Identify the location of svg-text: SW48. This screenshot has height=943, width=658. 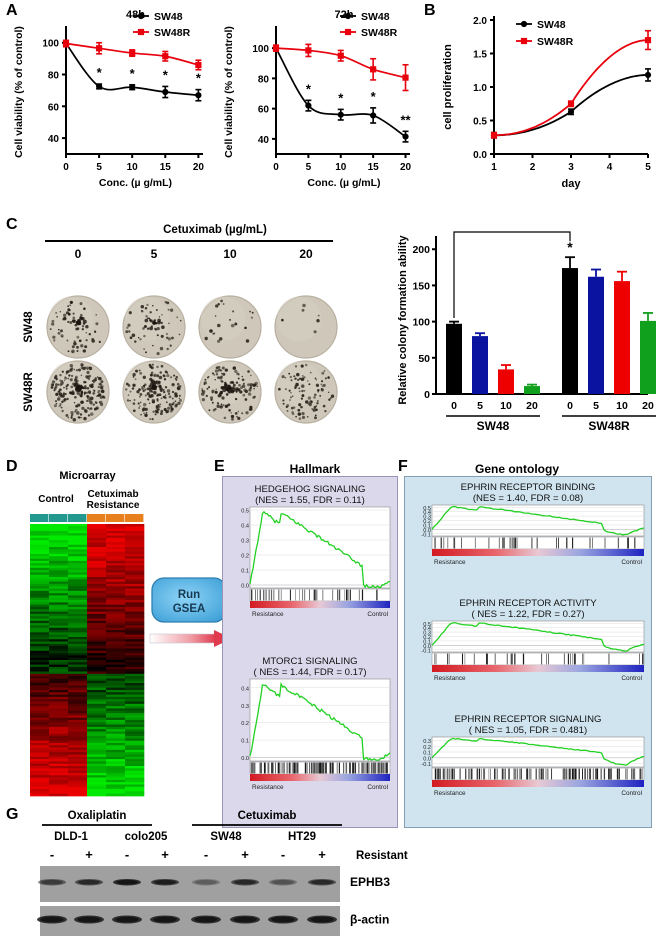
(551, 25).